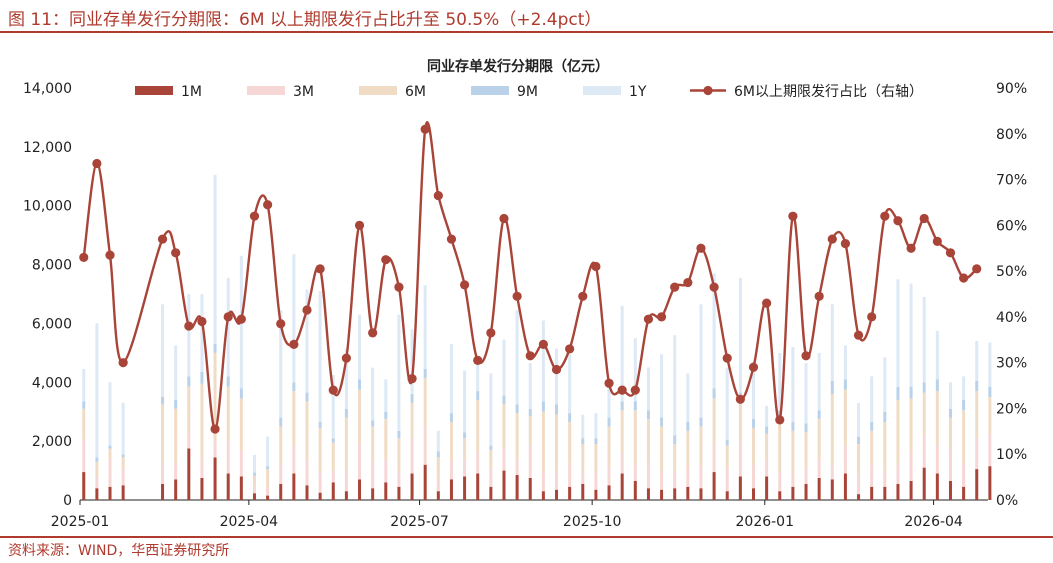  Describe the element at coordinates (1011, 364) in the screenshot. I see `y2-tick-label: 30%` at that location.